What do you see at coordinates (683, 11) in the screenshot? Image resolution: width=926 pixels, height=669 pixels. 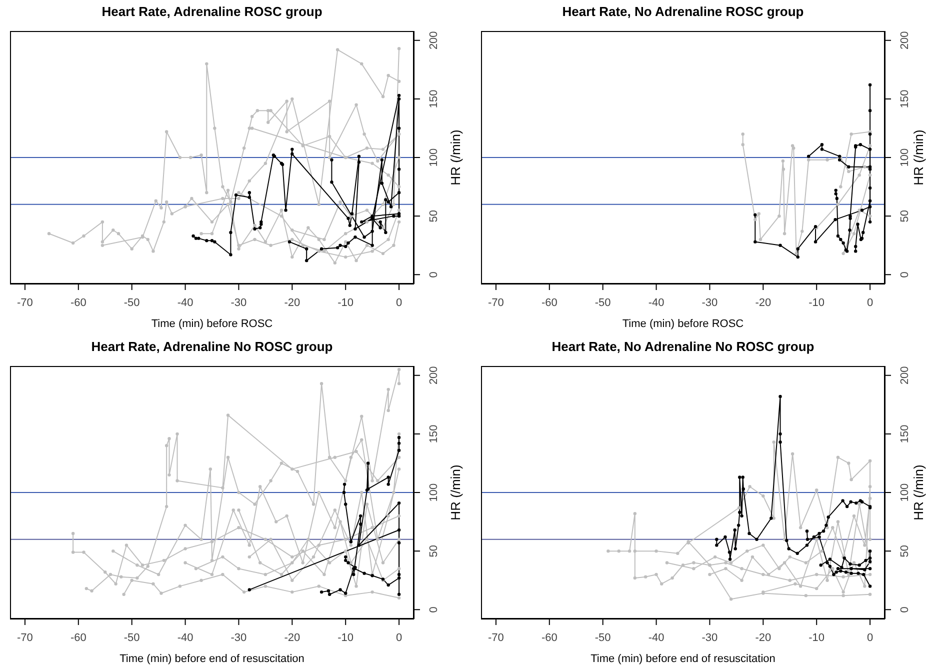 I see `chart-title: Heart Rate, No Adrenaline ROSC group` at bounding box center [683, 11].